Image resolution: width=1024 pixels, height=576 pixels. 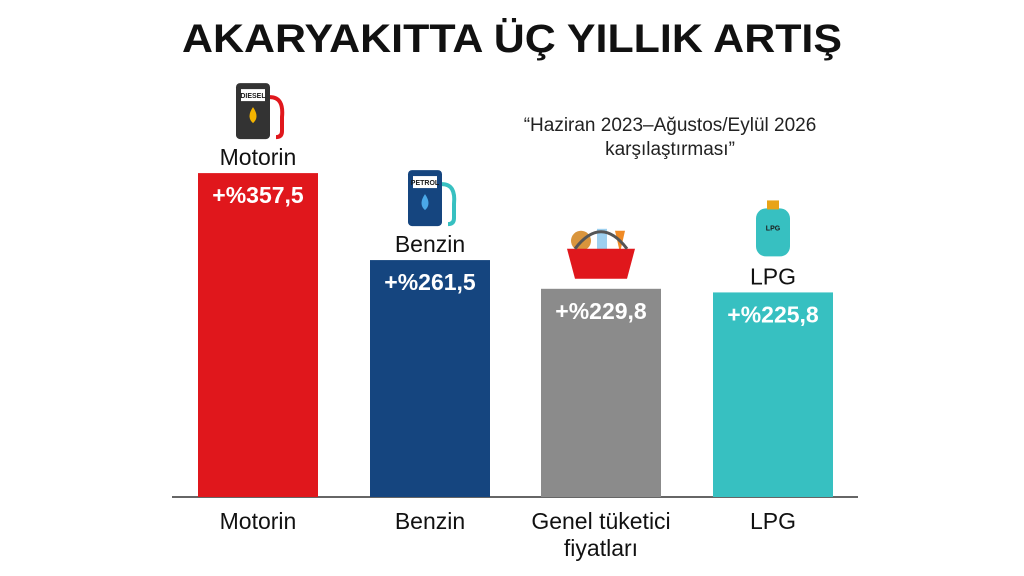 I want to click on valve, so click(x=773, y=205).